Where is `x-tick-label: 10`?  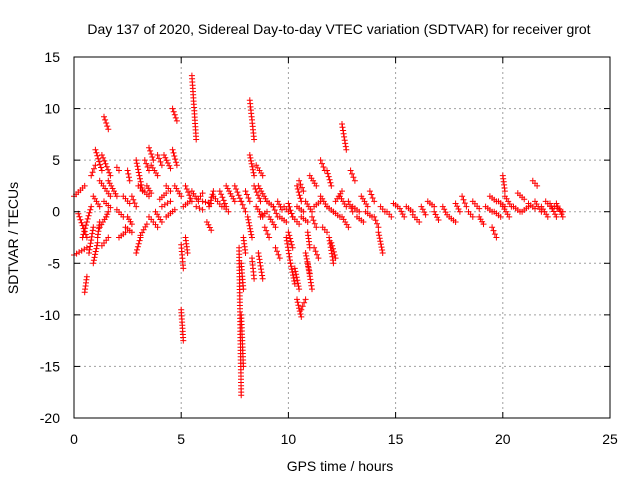
x-tick-label: 10 is located at coordinates (289, 439).